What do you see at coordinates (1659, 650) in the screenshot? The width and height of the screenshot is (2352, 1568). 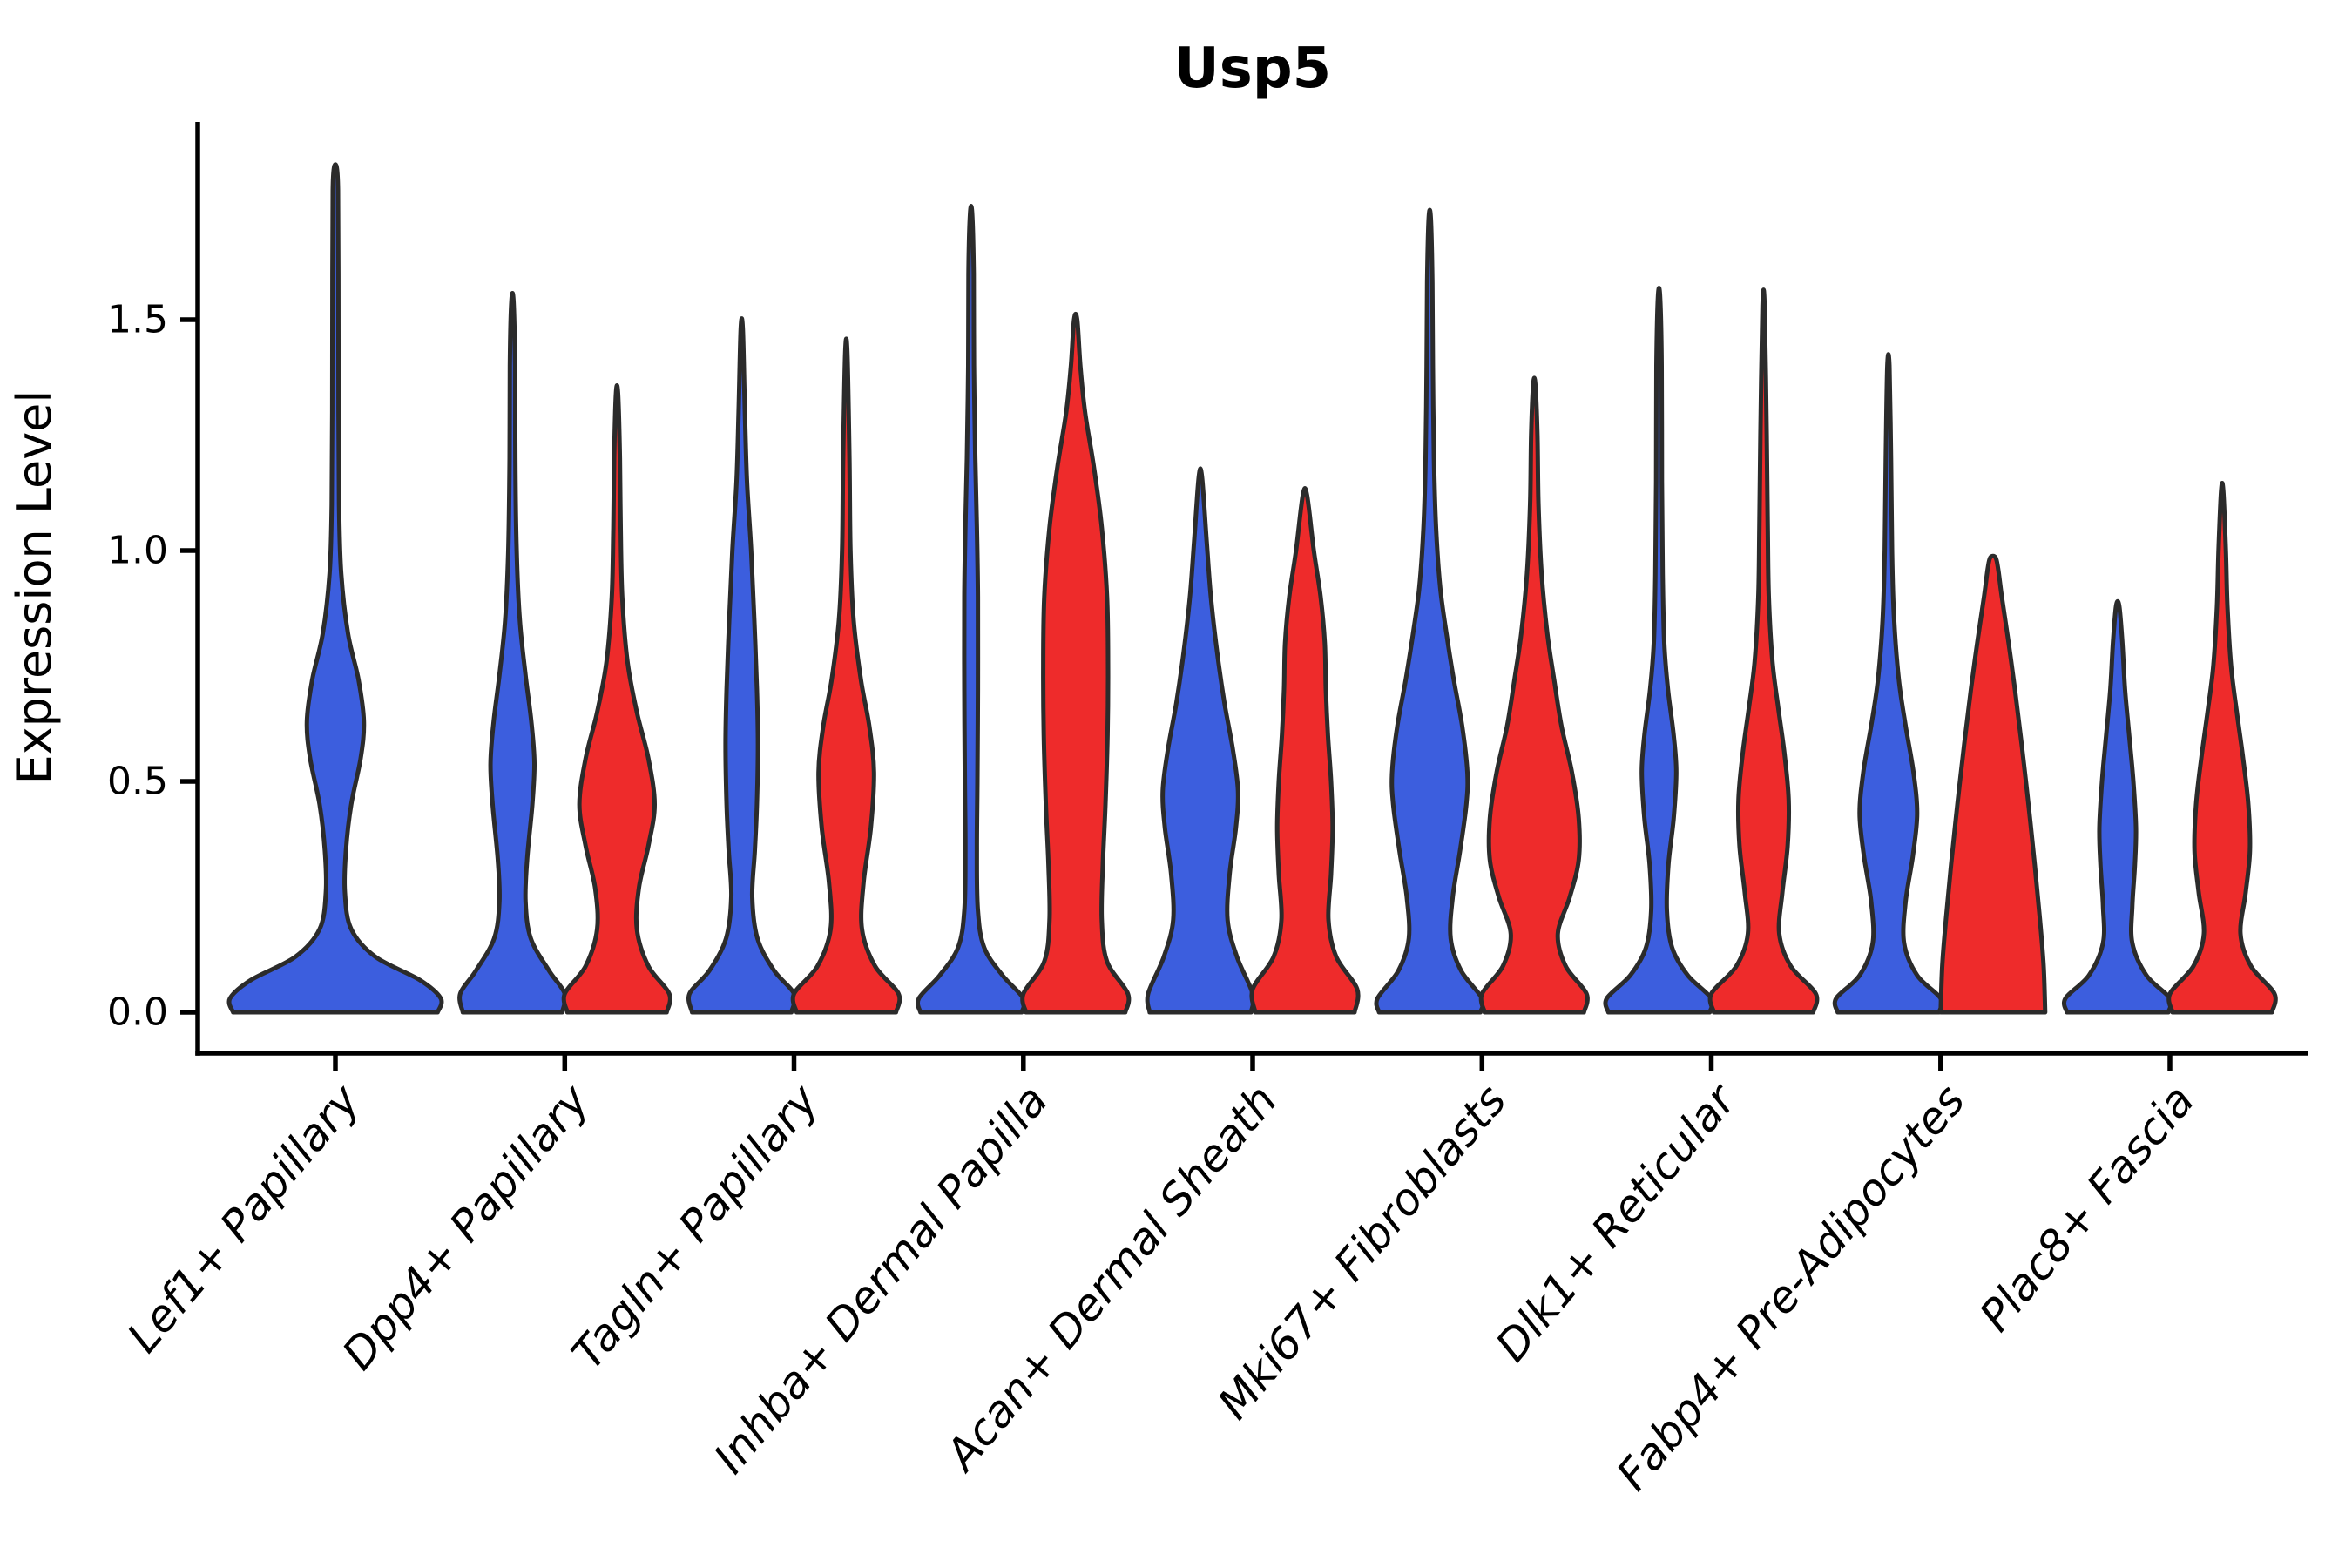 I see `violin-dlk1-reticular-blue` at bounding box center [1659, 650].